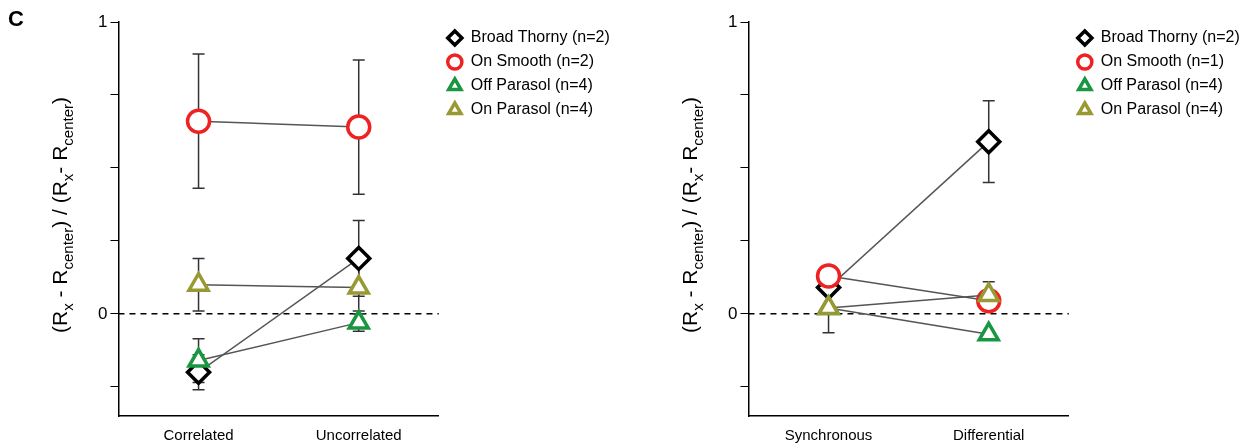 The image size is (1260, 448). I want to click on legend-label: On Smooth (n=1), so click(1162, 61).